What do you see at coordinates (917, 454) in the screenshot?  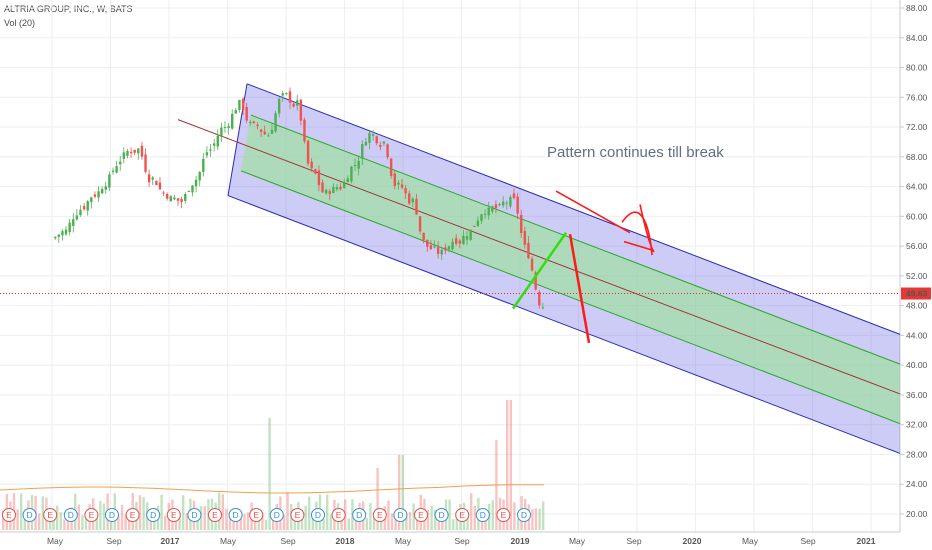 I see `price-tick-label: 28.00` at bounding box center [917, 454].